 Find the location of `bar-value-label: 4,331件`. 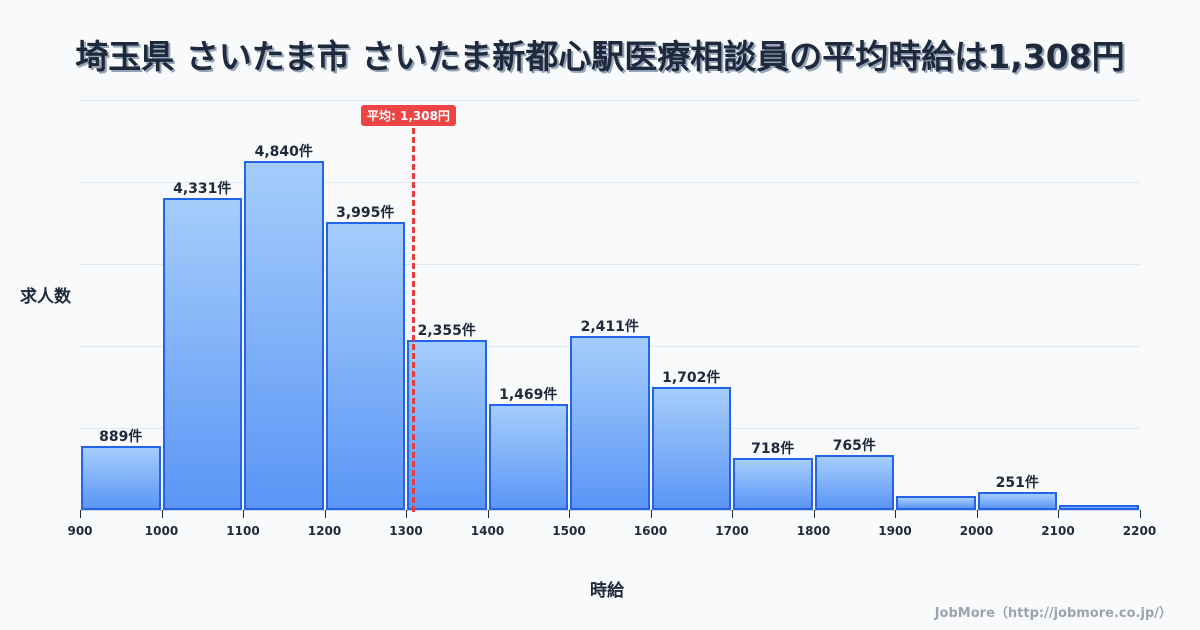

bar-value-label: 4,331件 is located at coordinates (202, 188).